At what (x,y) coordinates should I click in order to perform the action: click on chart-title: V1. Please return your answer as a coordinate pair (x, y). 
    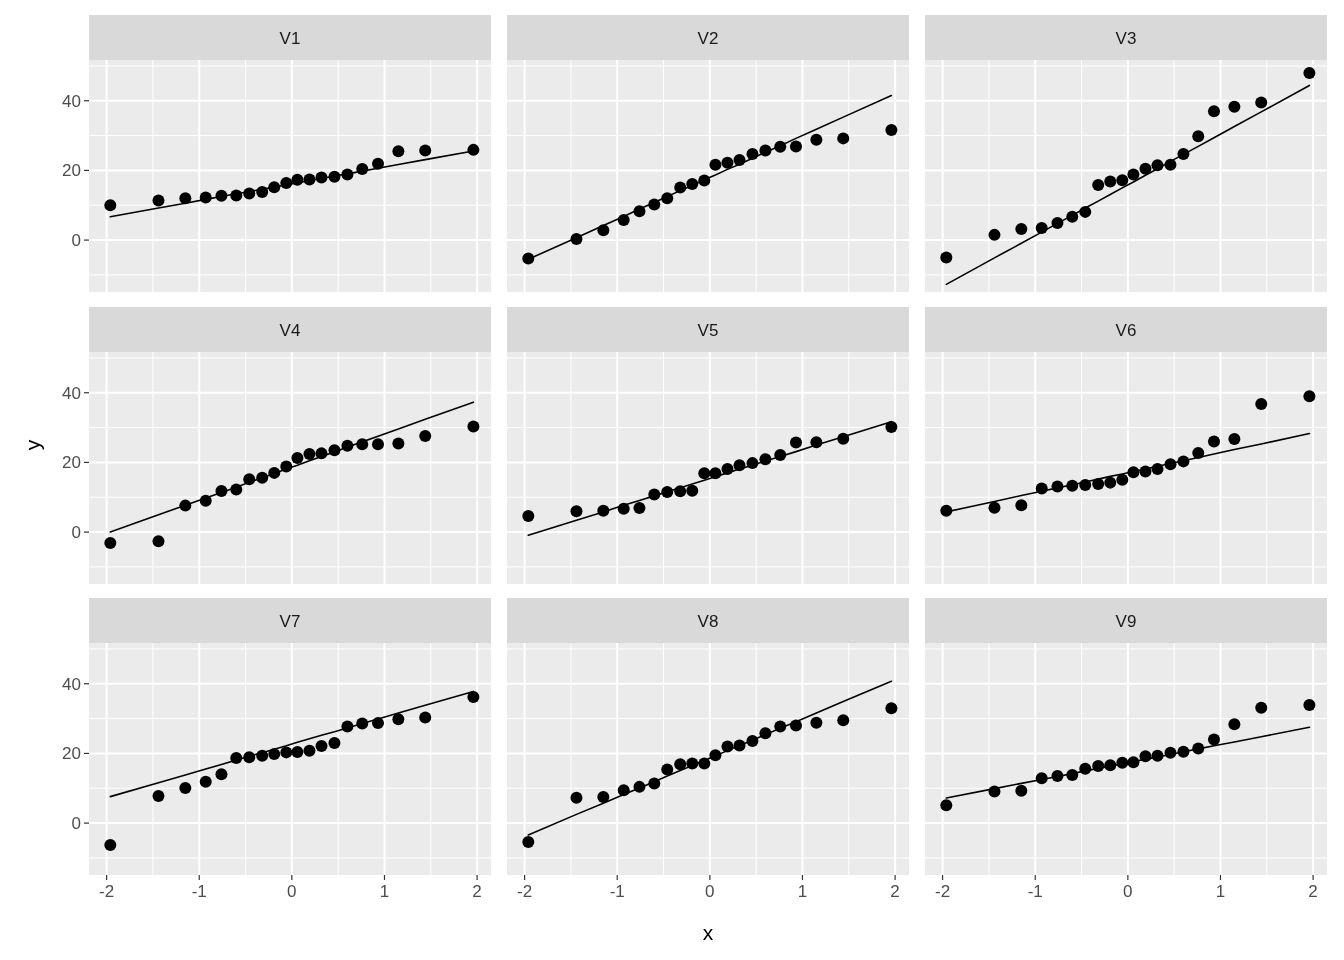
    Looking at the image, I should click on (290, 38).